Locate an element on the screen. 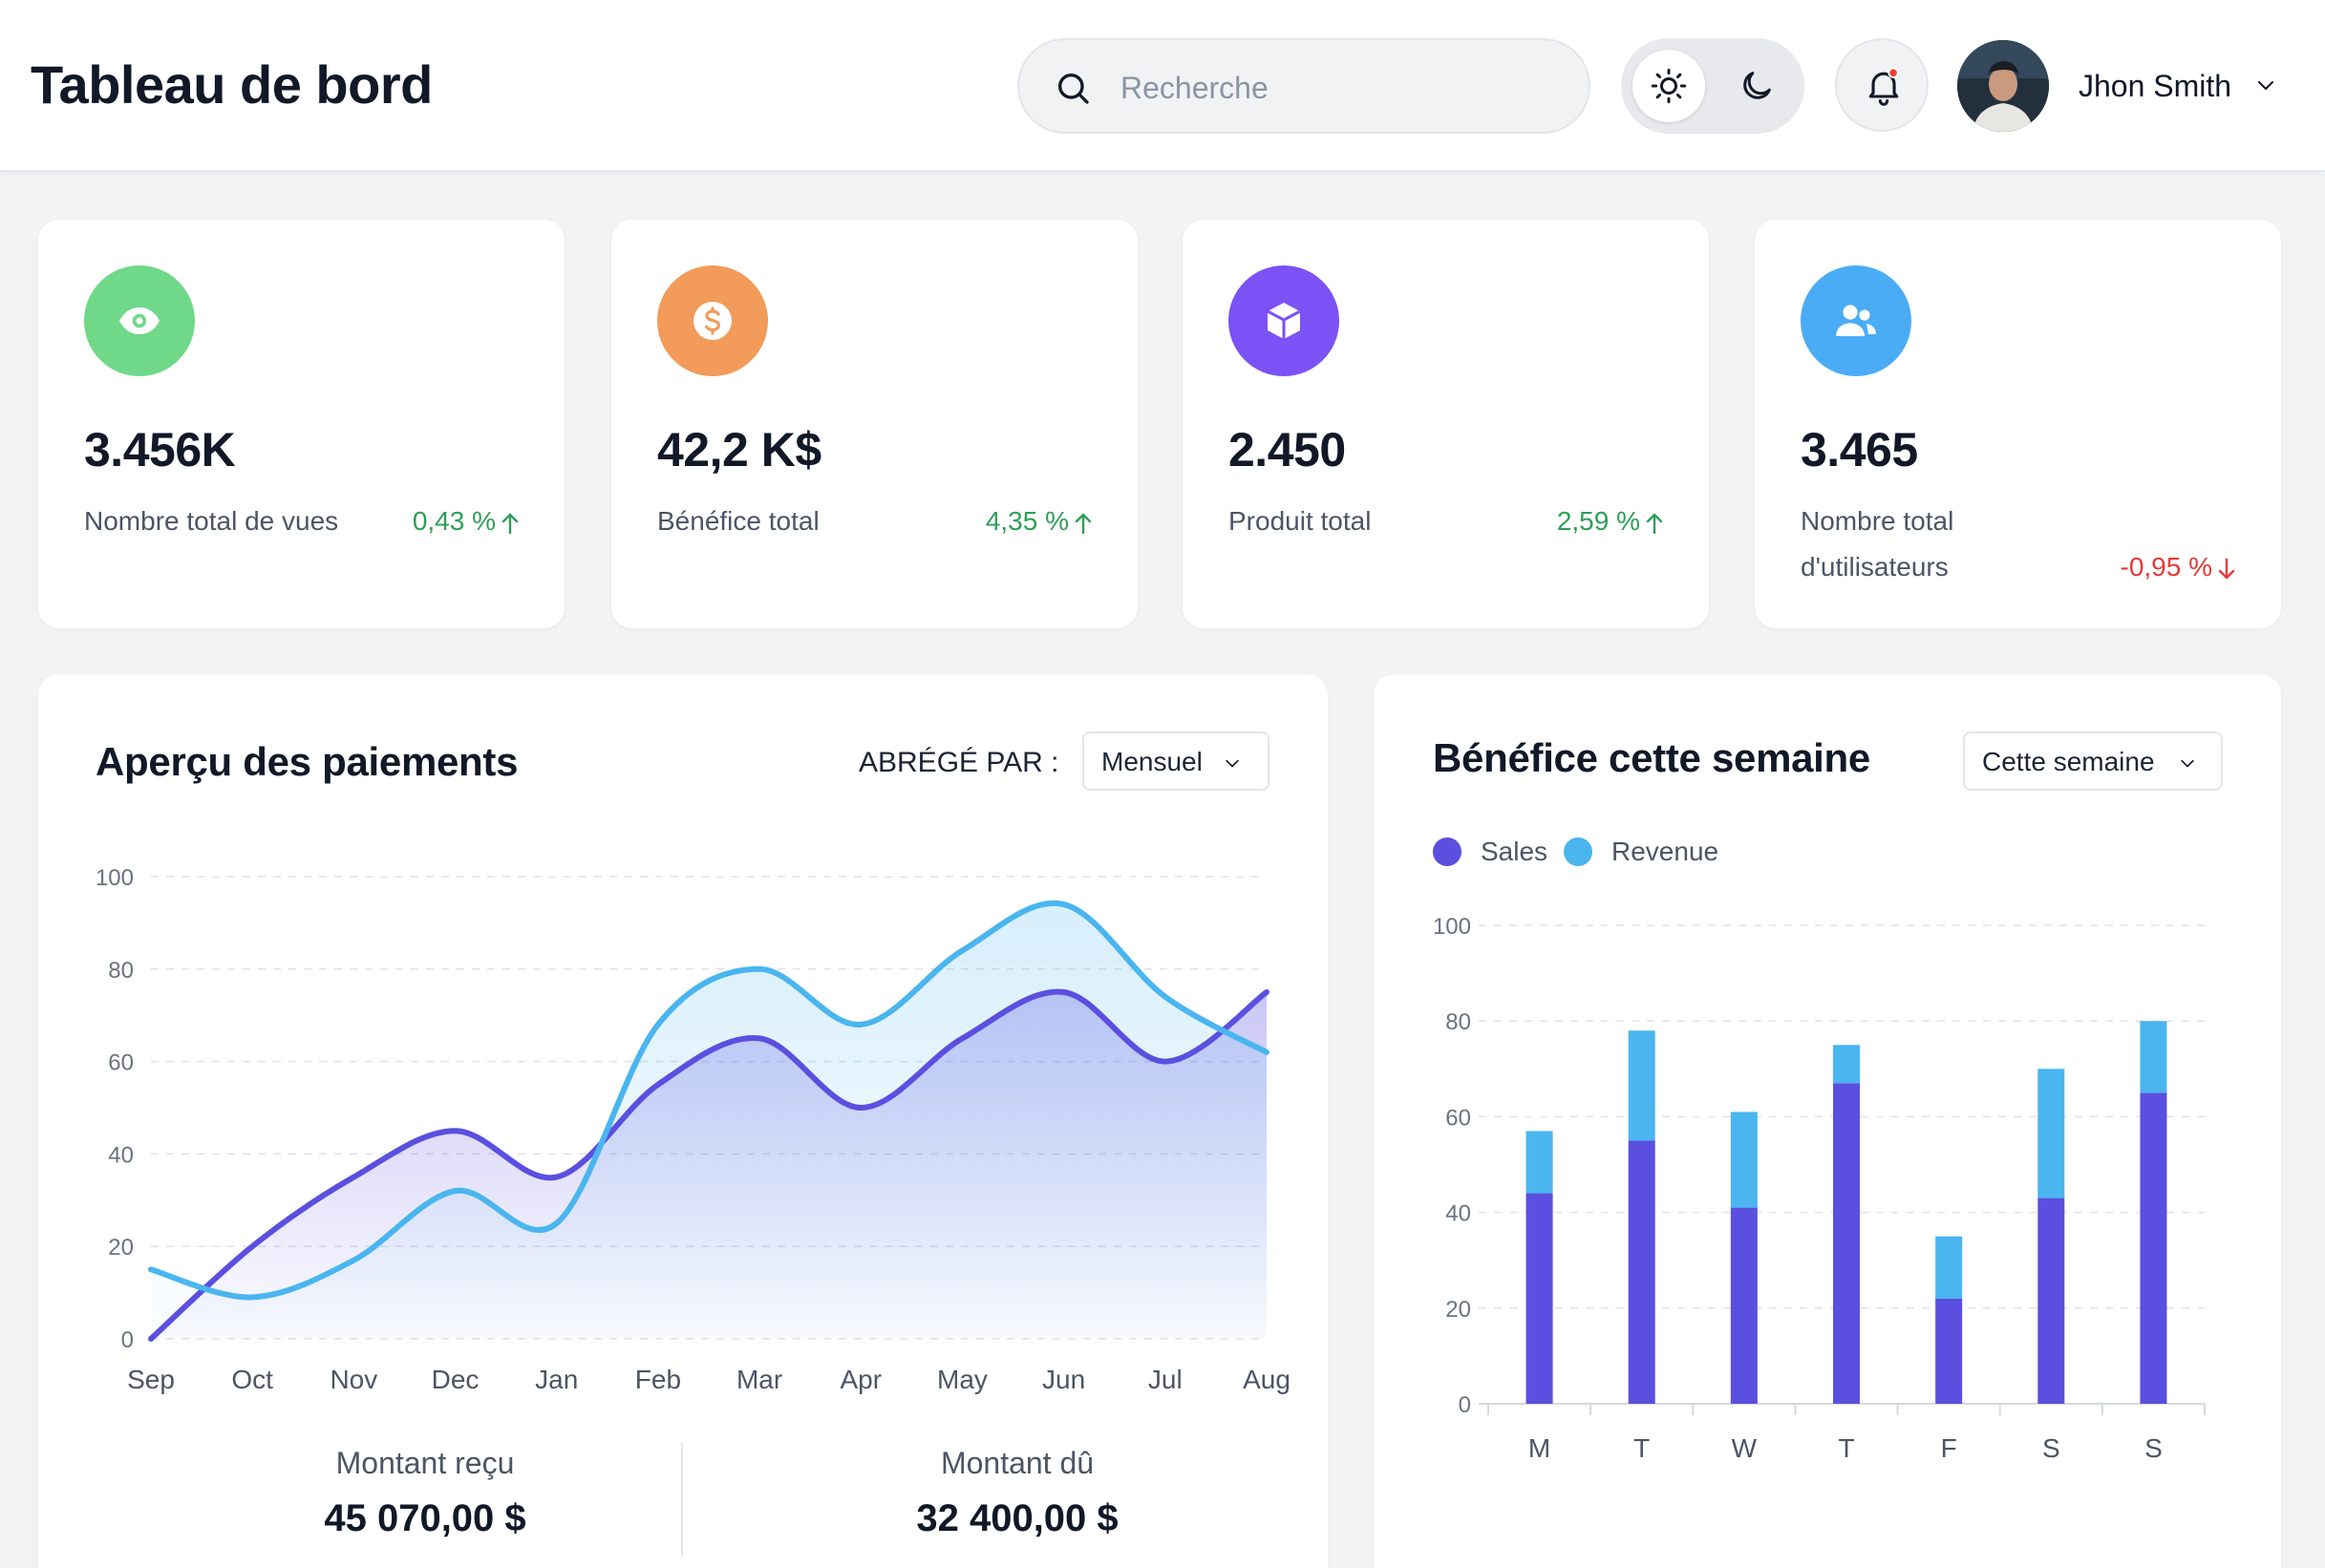 The height and width of the screenshot is (1568, 2325). theme-toggle is located at coordinates (1712, 86).